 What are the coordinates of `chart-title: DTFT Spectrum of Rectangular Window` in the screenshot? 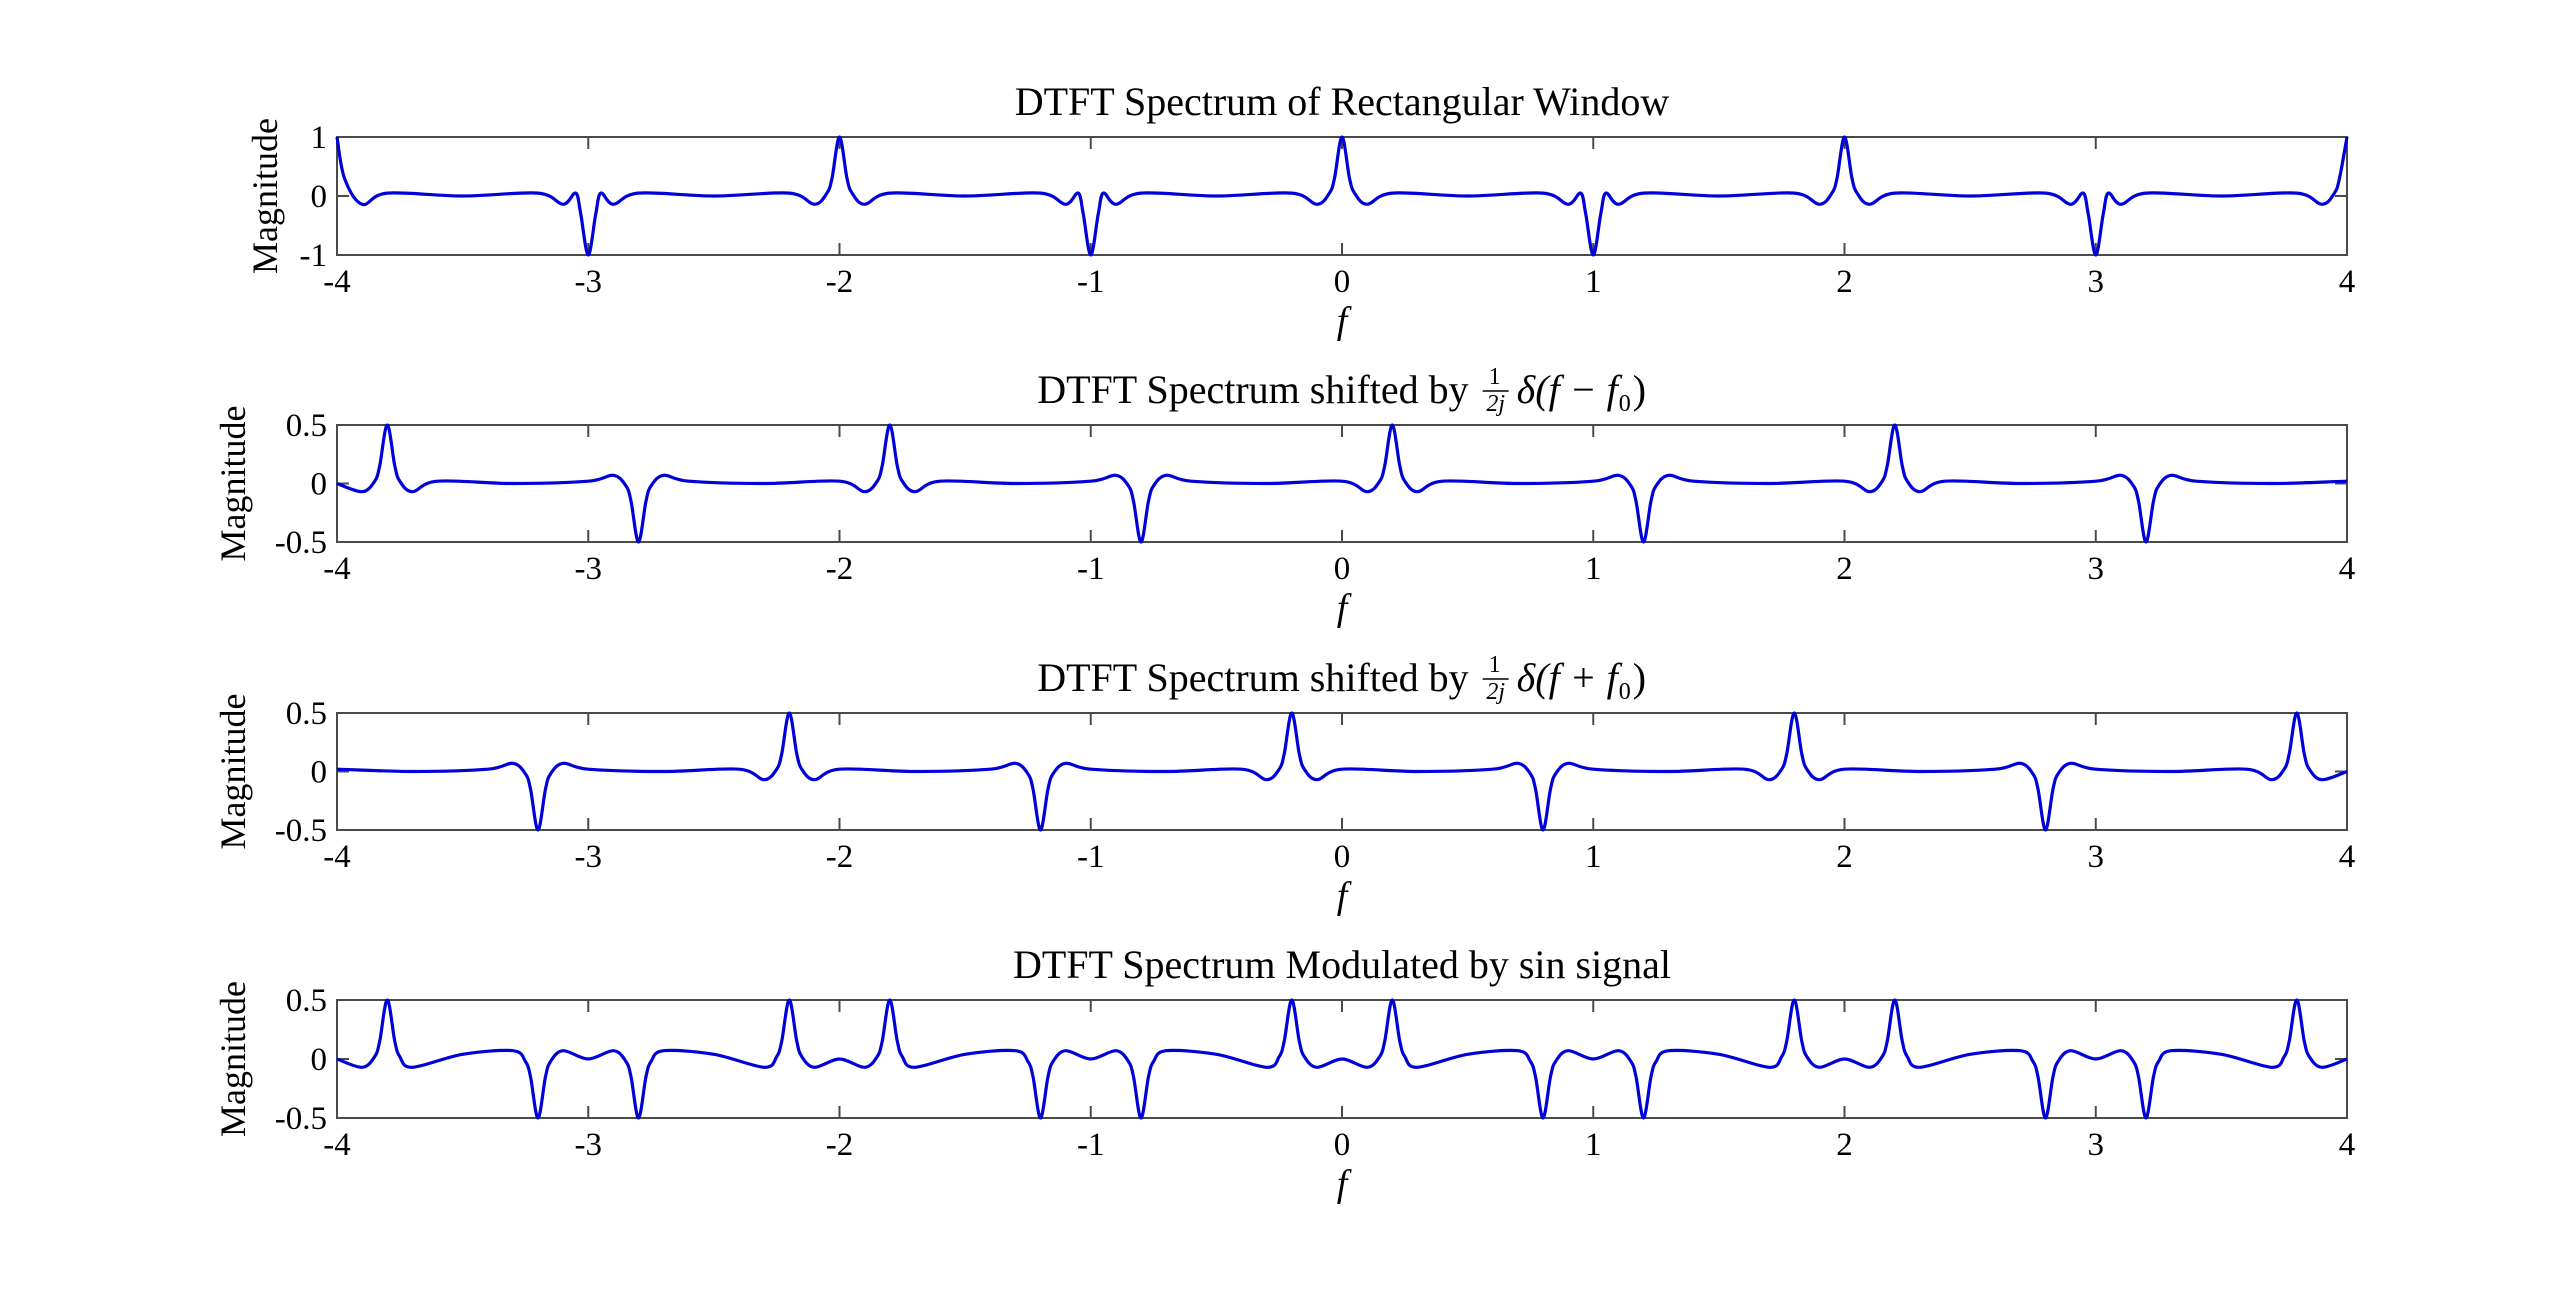 It's located at (1342, 101).